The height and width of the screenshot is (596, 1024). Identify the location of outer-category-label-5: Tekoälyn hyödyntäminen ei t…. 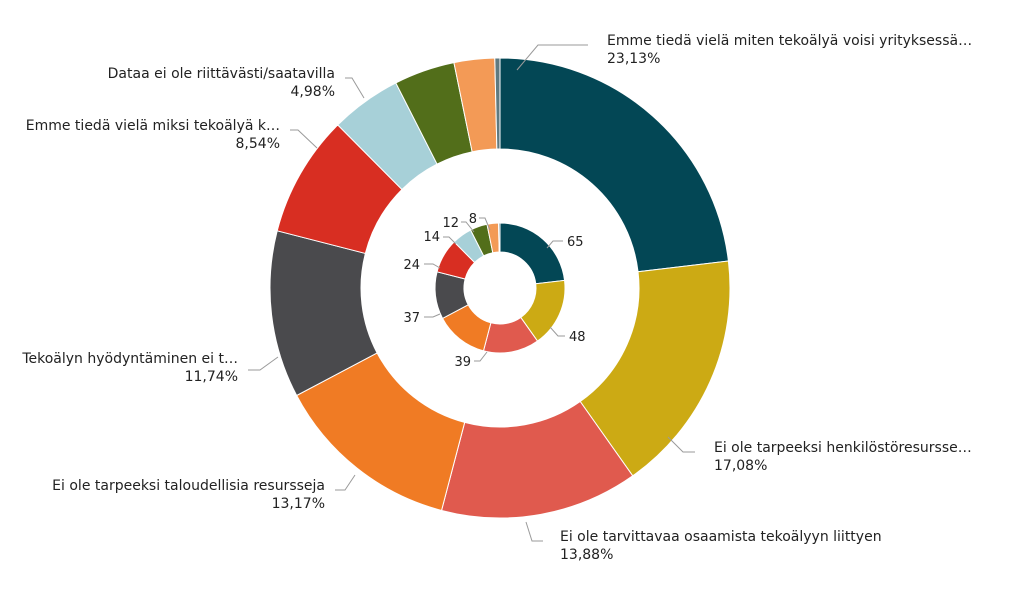
(129, 359).